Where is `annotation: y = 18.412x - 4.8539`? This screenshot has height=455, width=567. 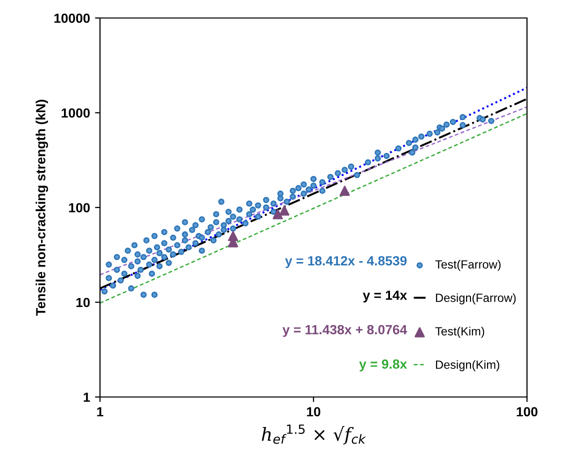
annotation: y = 18.412x - 4.8539 is located at coordinates (346, 262).